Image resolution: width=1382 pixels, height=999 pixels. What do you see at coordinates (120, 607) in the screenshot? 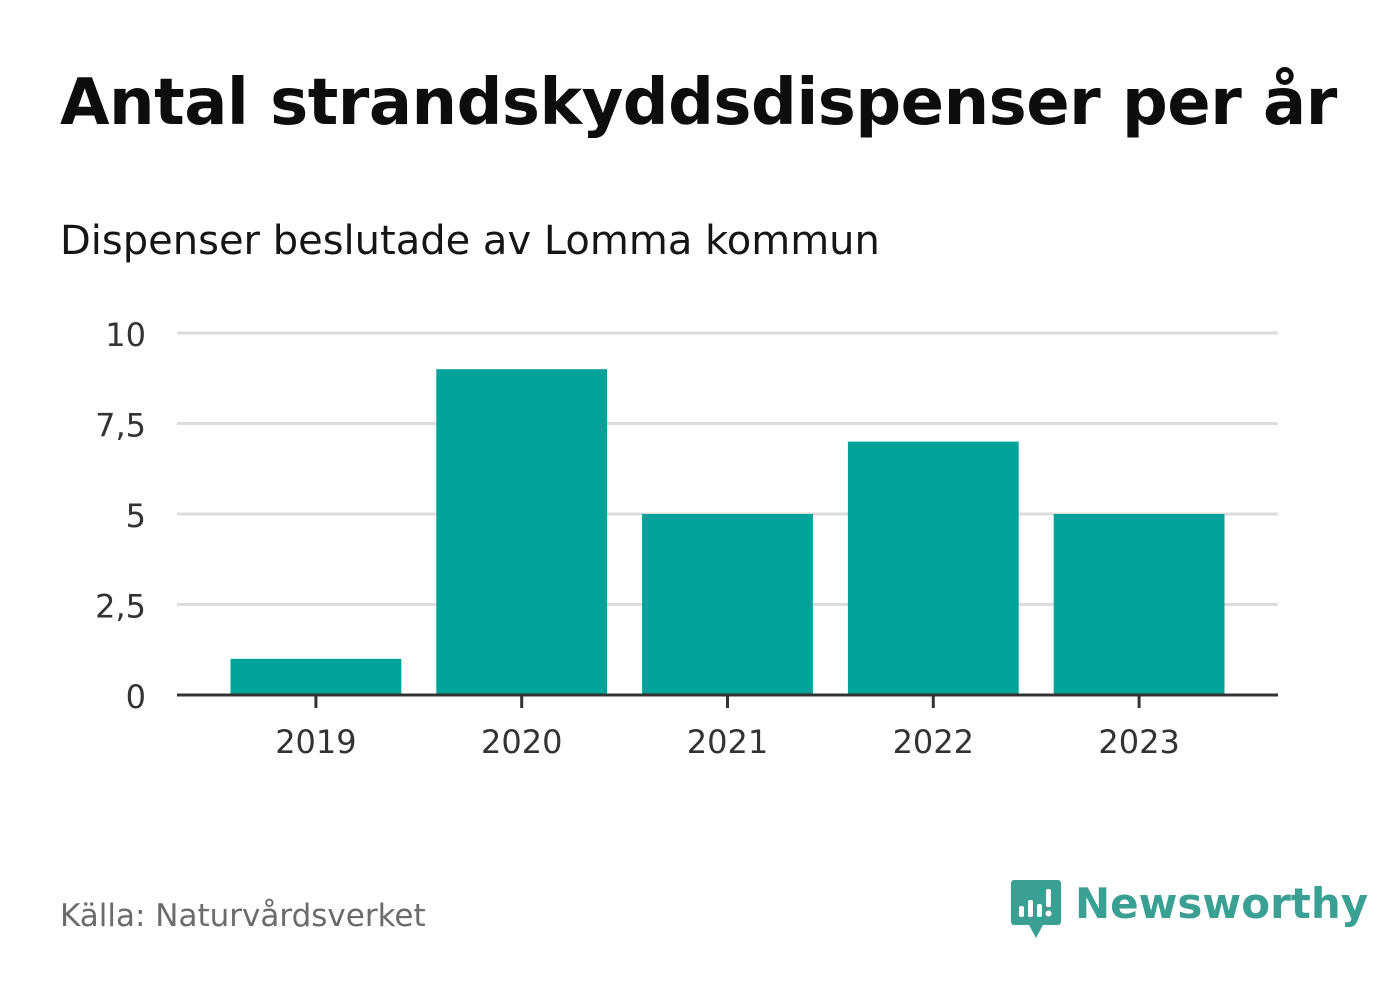
I see `y-tick-label: 2,5` at bounding box center [120, 607].